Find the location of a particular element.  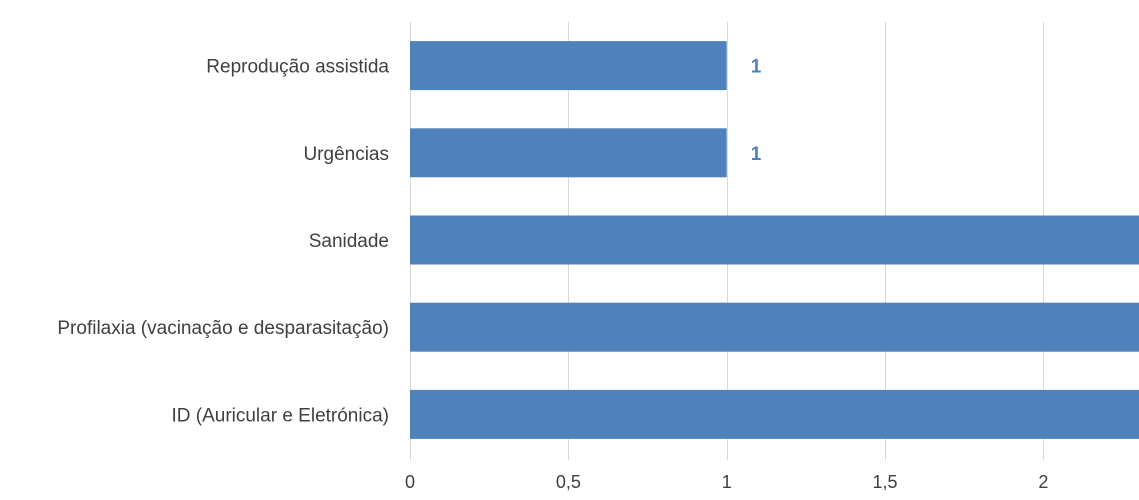

category-label: Profilaxia (vacinação e desparasitação) is located at coordinates (223, 328).